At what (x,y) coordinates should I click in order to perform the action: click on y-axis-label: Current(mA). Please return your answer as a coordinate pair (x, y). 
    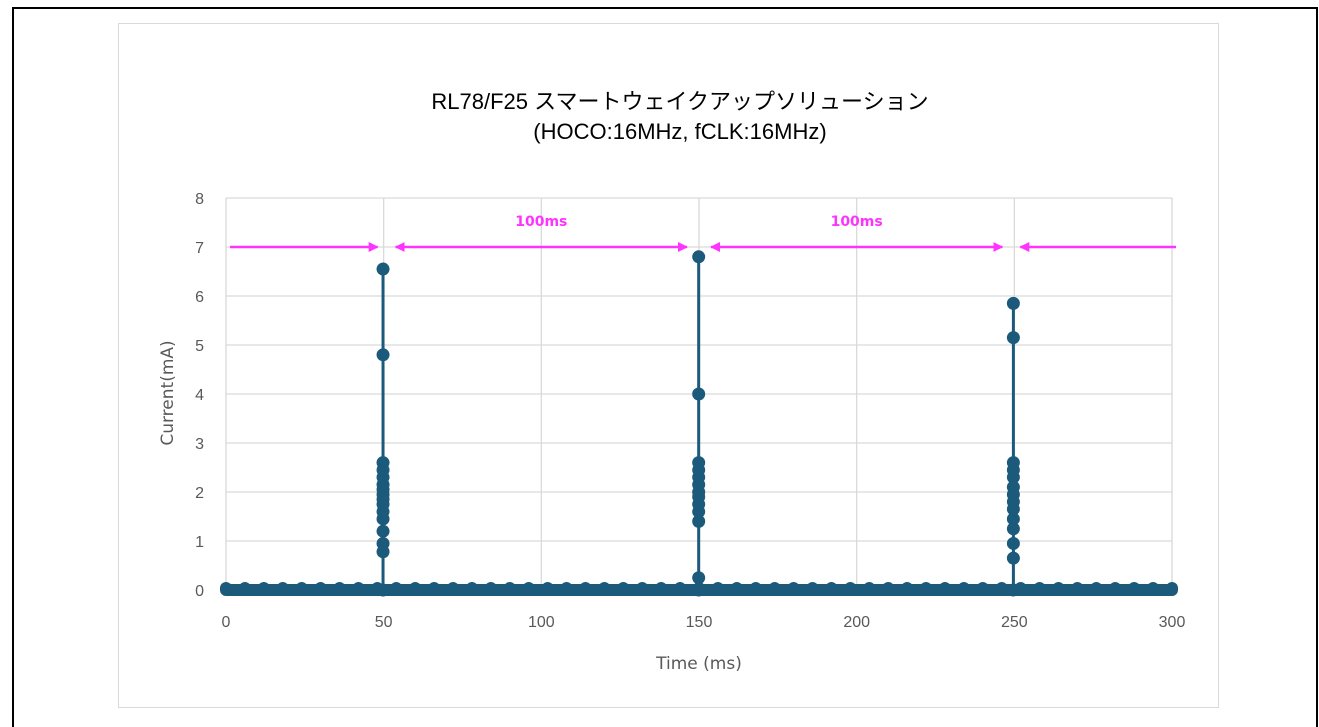
    Looking at the image, I should click on (168, 392).